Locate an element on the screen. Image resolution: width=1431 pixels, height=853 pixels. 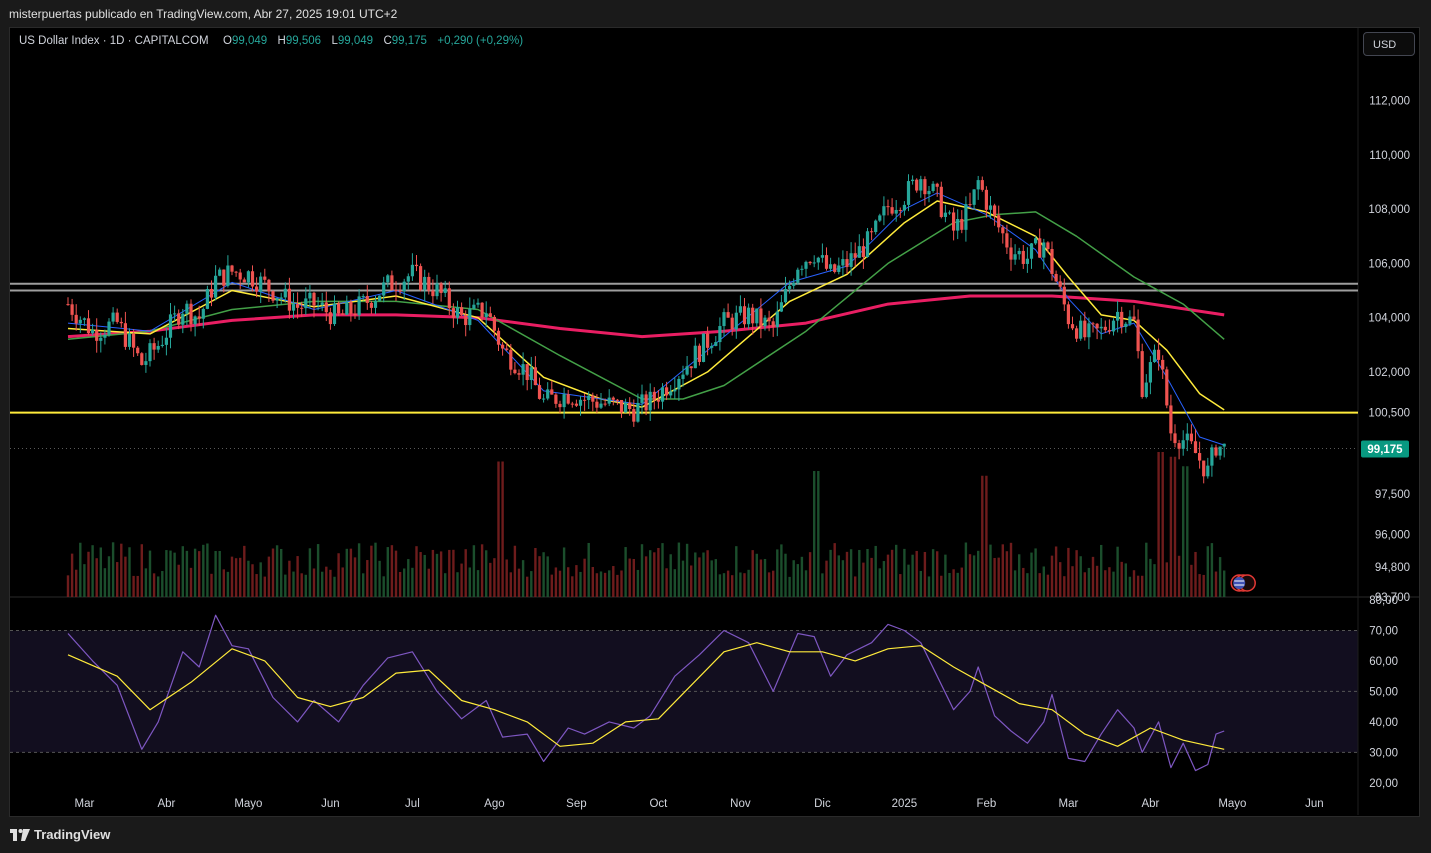
symbol-name: US Dollar Index · 1D · CAPITALCOM is located at coordinates (114, 41).